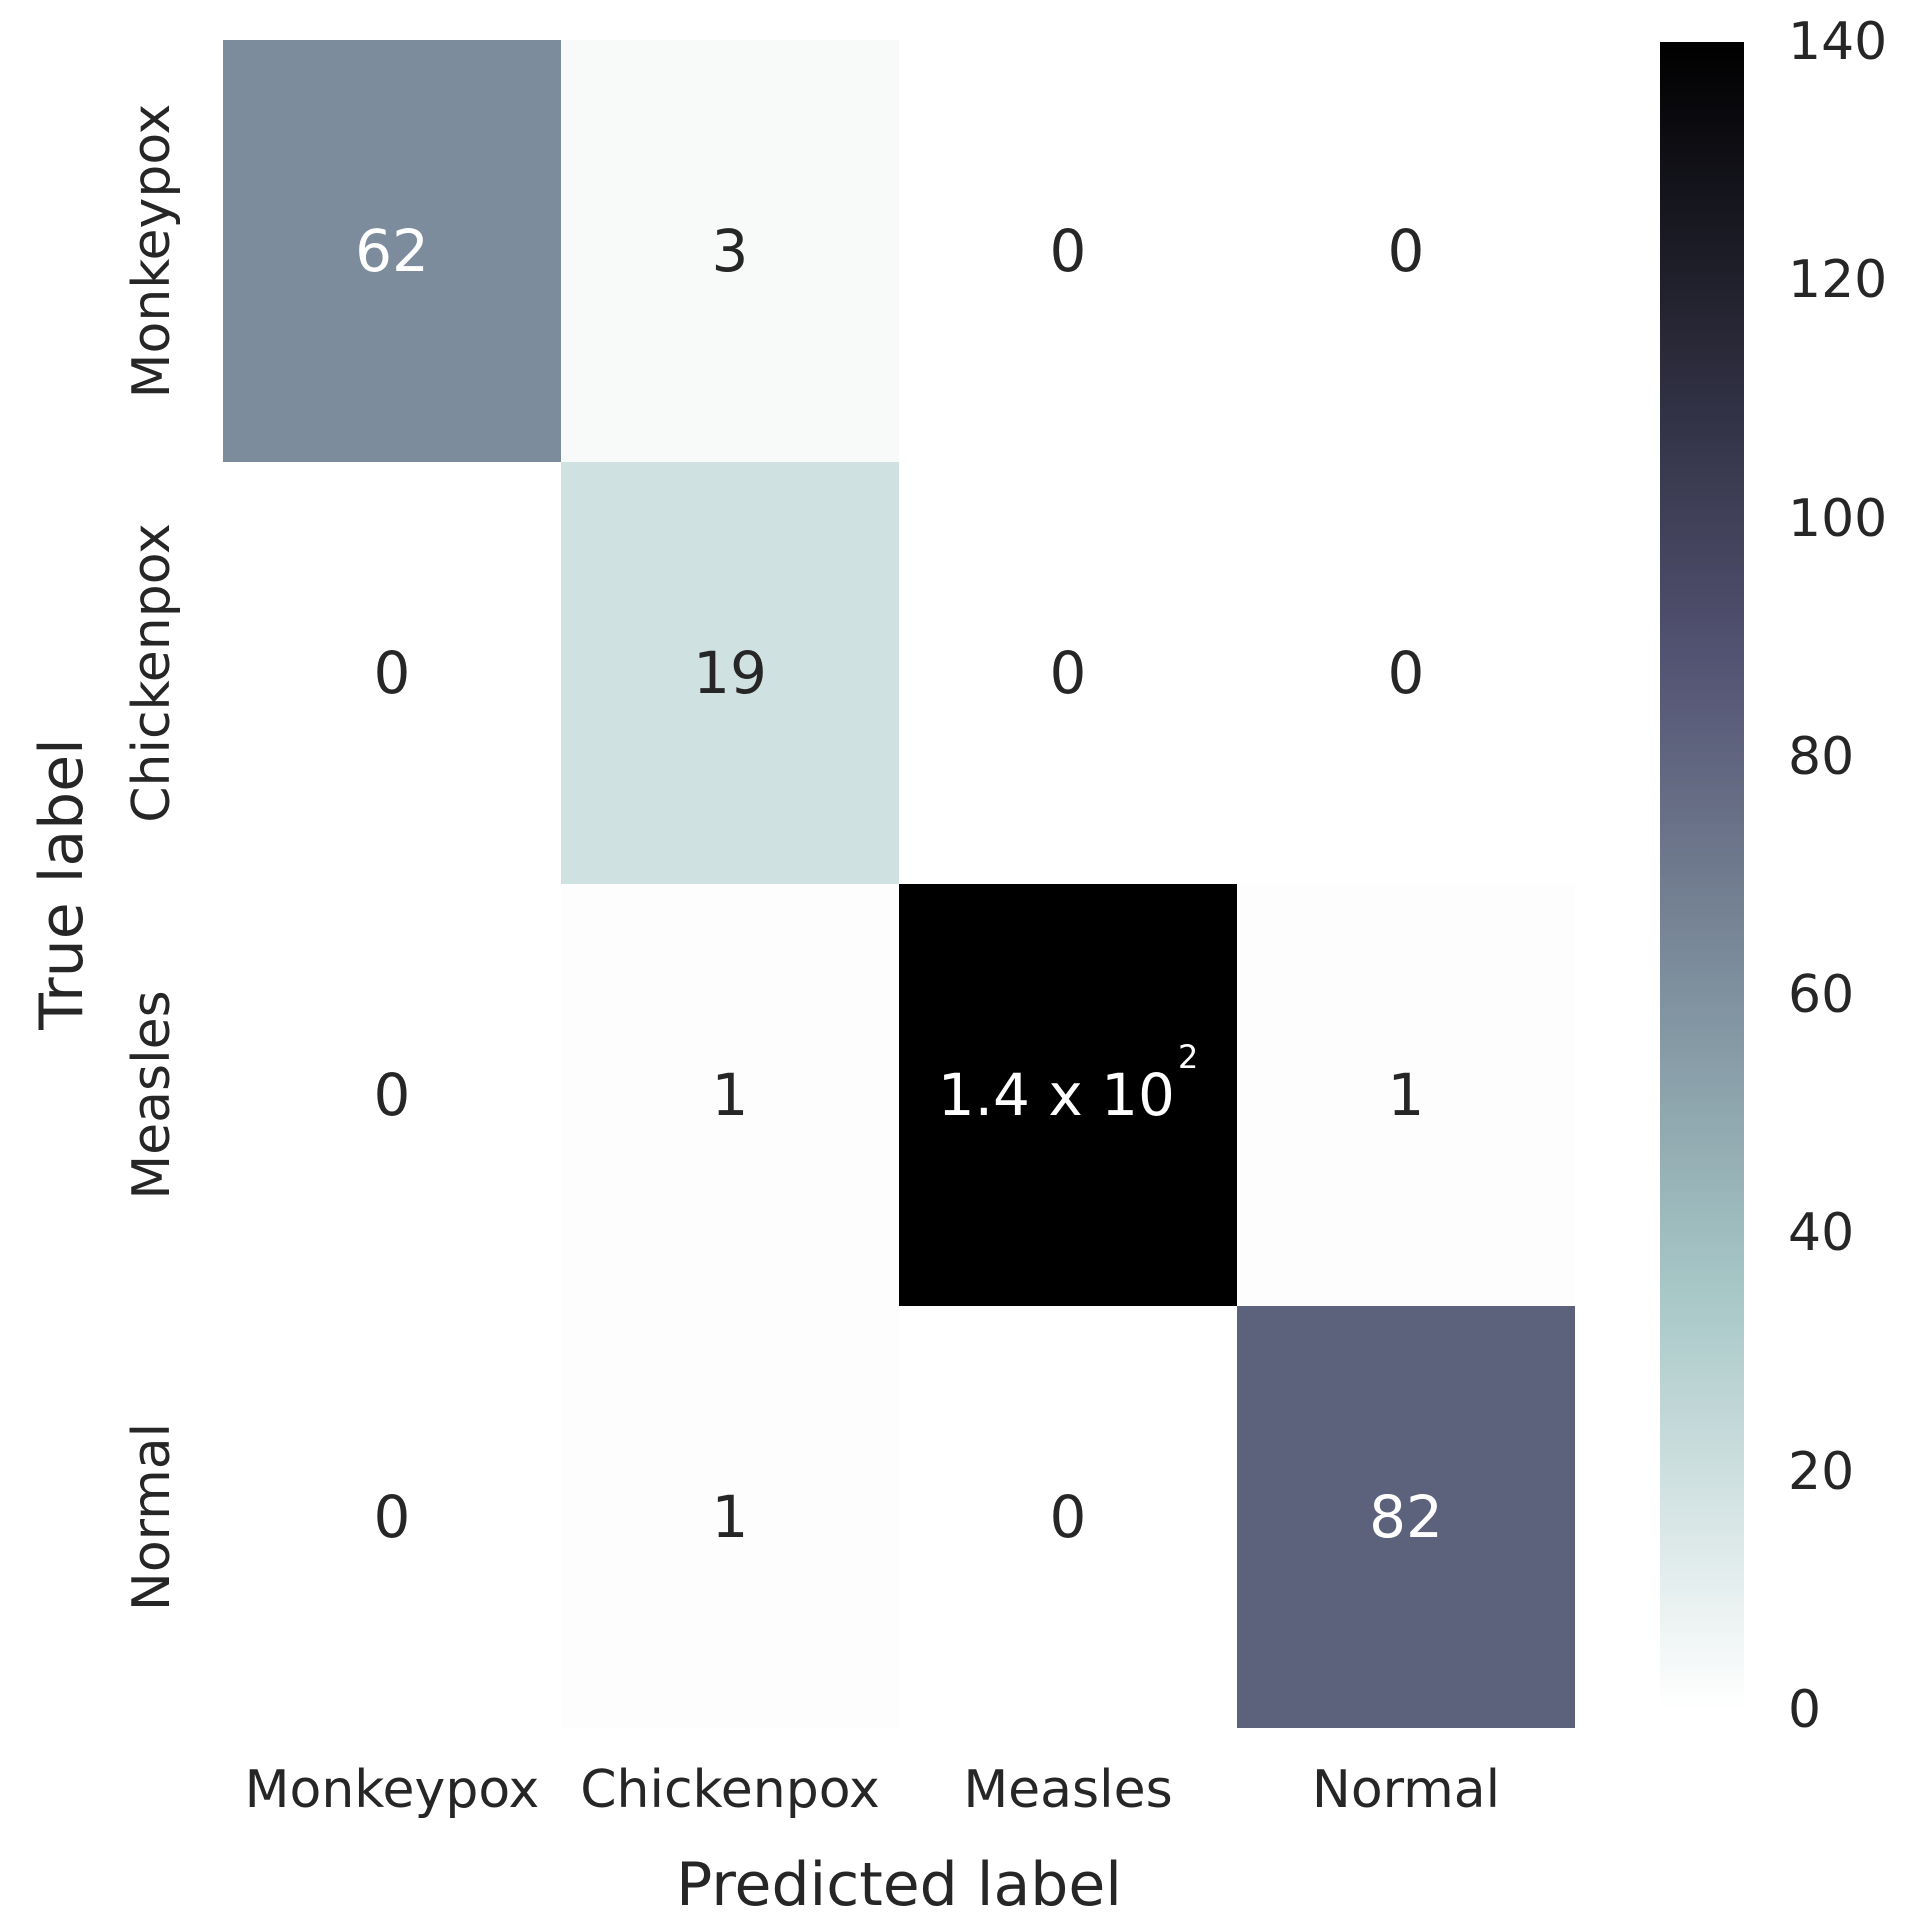  What do you see at coordinates (1821, 1233) in the screenshot?
I see `colorbar-tick-40: 40` at bounding box center [1821, 1233].